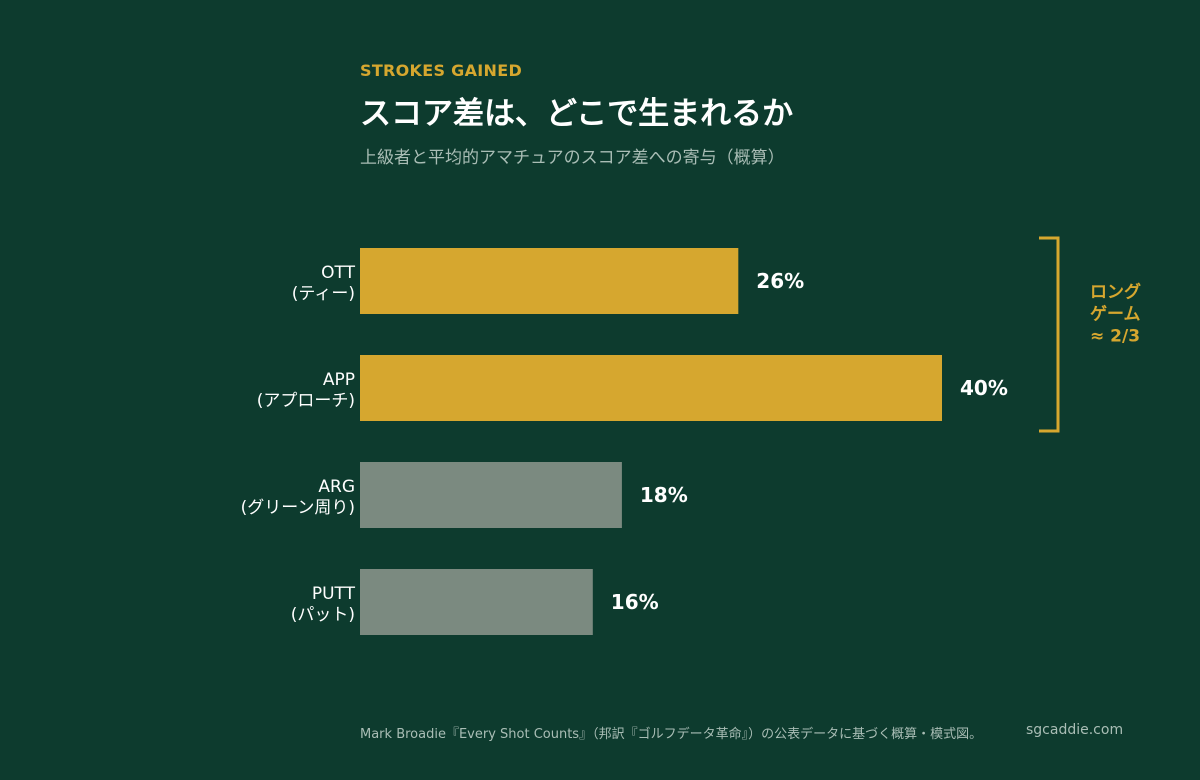  Describe the element at coordinates (338, 273) in the screenshot. I see `category-label-ott: OTT` at that location.